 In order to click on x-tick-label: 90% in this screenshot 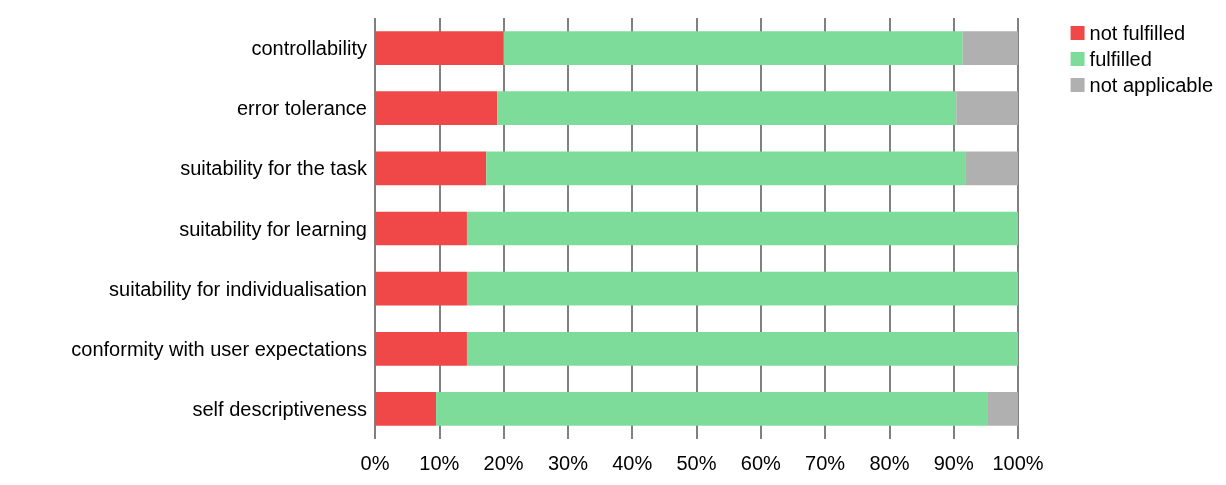, I will do `click(953, 463)`.